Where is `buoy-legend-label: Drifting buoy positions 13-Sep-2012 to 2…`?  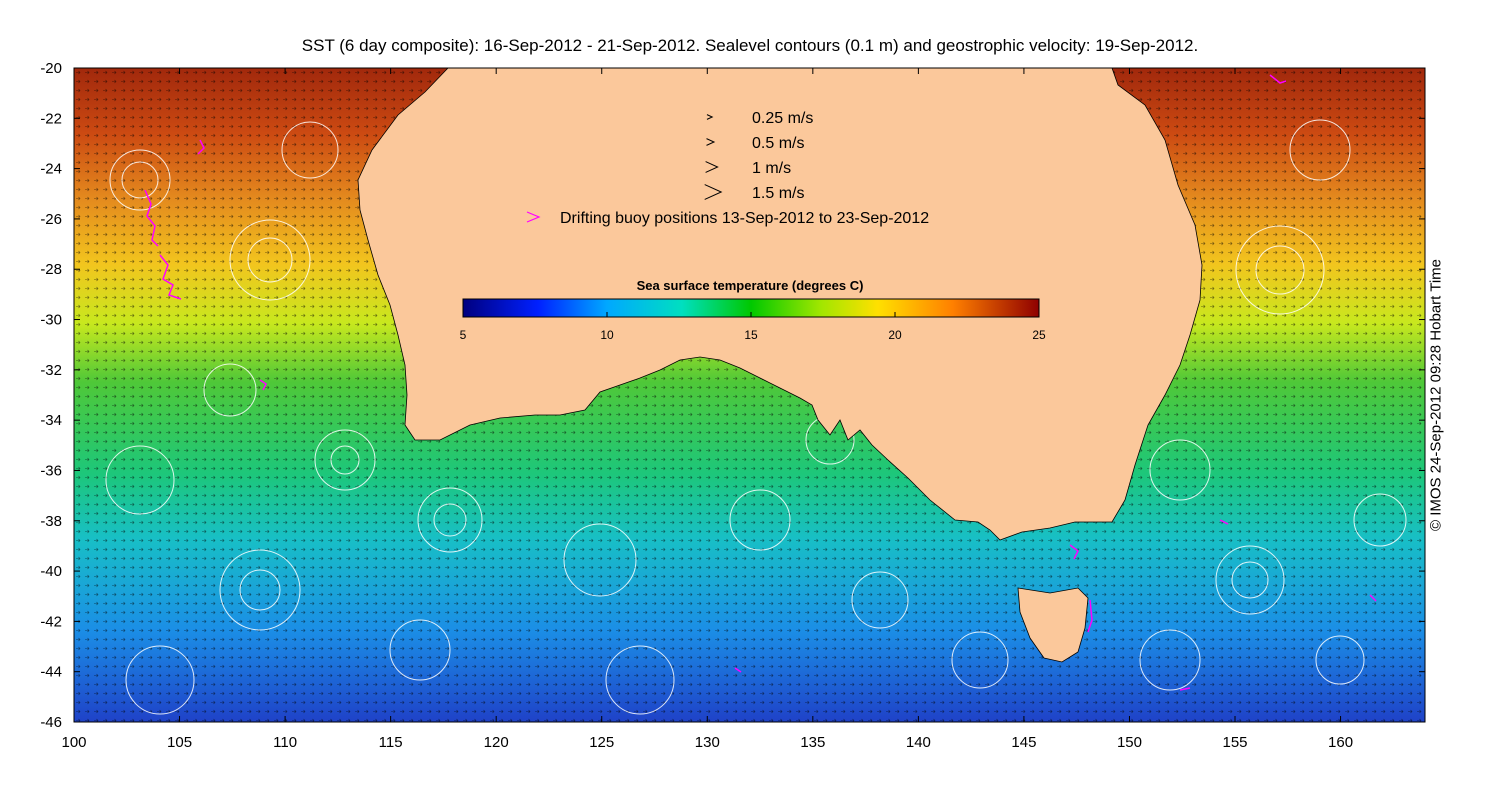
buoy-legend-label: Drifting buoy positions 13-Sep-2012 to 2… is located at coordinates (744, 218).